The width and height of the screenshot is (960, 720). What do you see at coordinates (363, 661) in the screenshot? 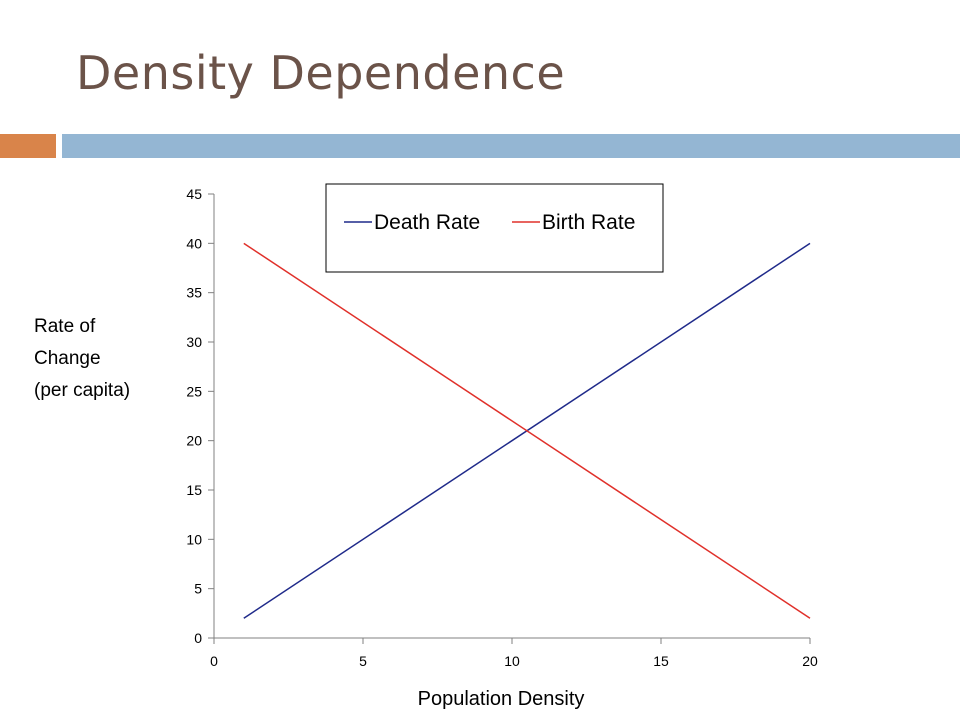
I see `x-tick-label: 5` at bounding box center [363, 661].